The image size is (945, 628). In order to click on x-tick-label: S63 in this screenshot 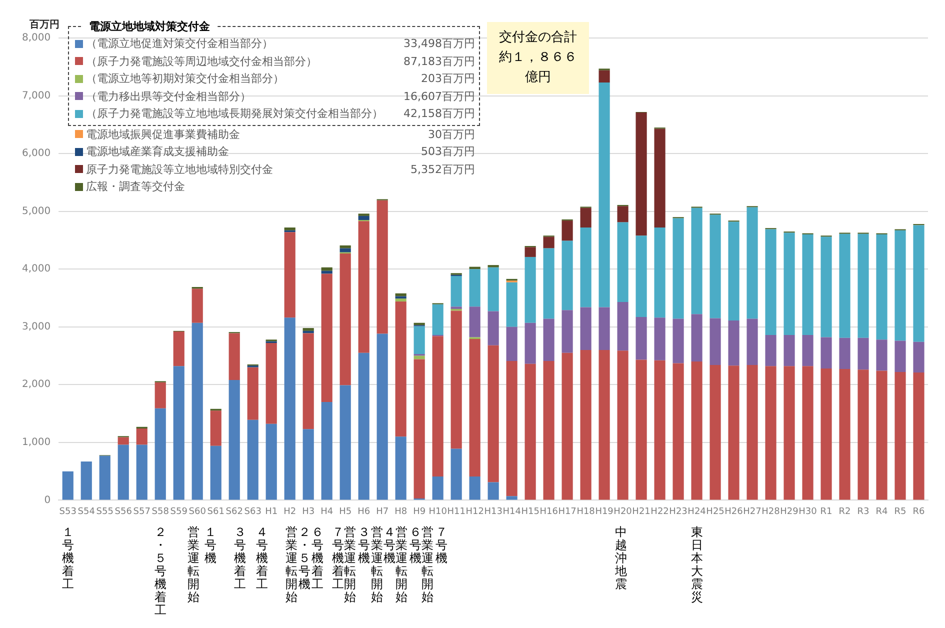, I will do `click(253, 511)`.